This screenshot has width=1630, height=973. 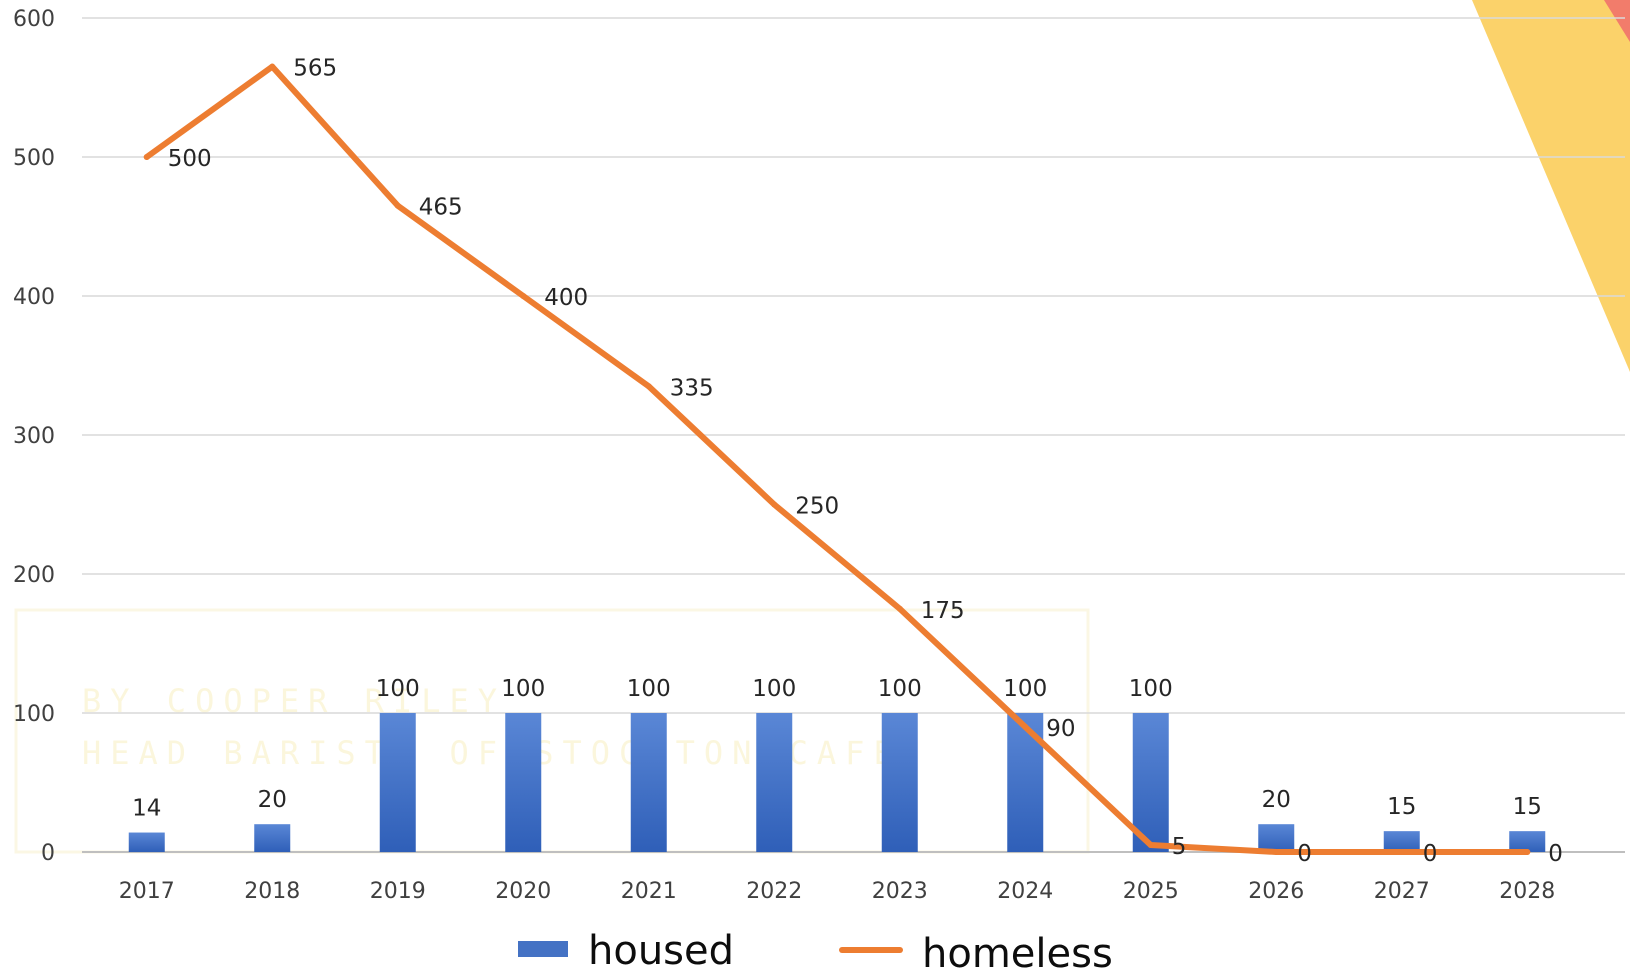 I want to click on data-label-homeless: 400, so click(x=566, y=298).